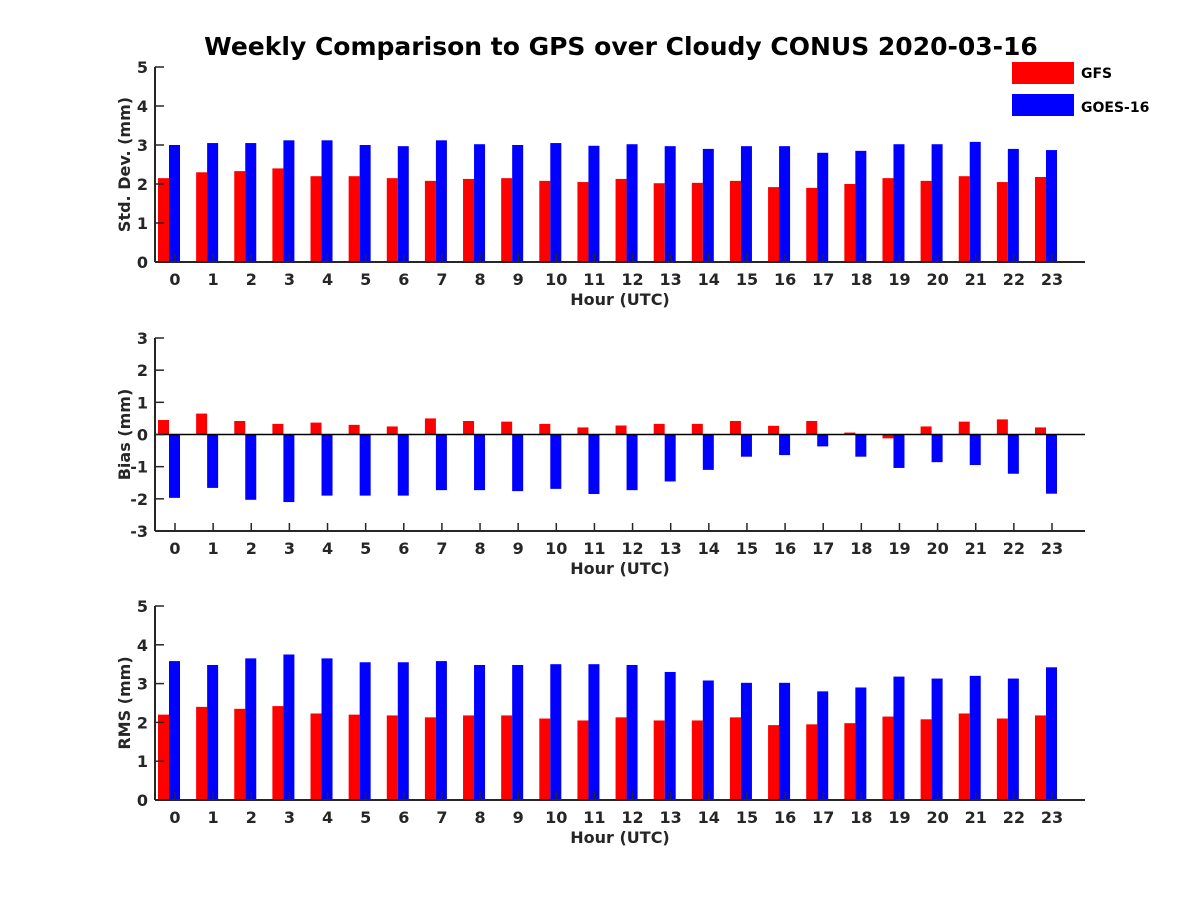  Describe the element at coordinates (174, 817) in the screenshot. I see `rms-x-tick-label: 0` at that location.